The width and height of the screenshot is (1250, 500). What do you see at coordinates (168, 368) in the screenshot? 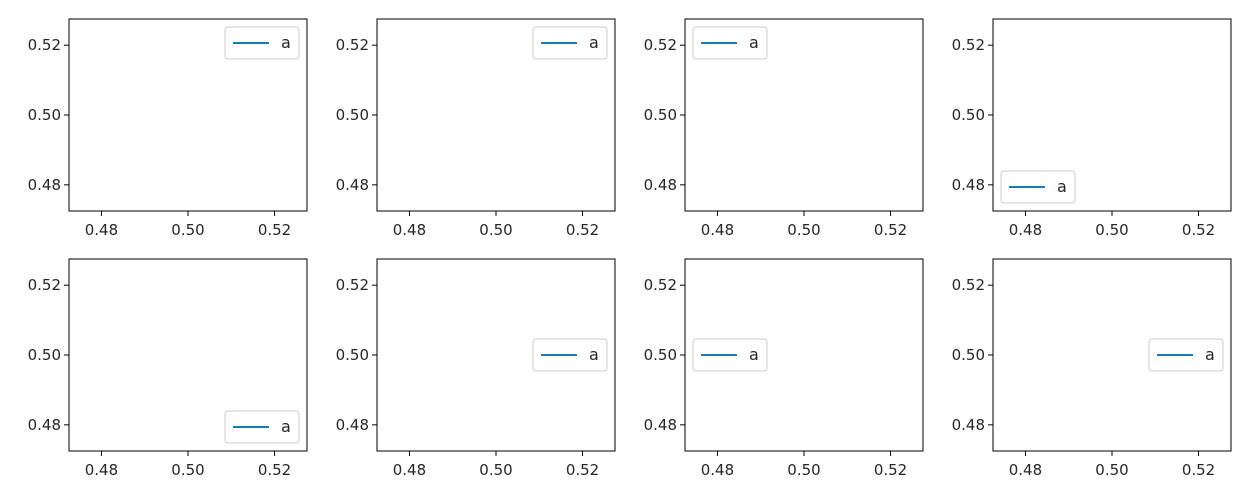
I see `subplot-5: 0.48 0.50 0.52 0.48 0.50 0.52 a` at bounding box center [168, 368].